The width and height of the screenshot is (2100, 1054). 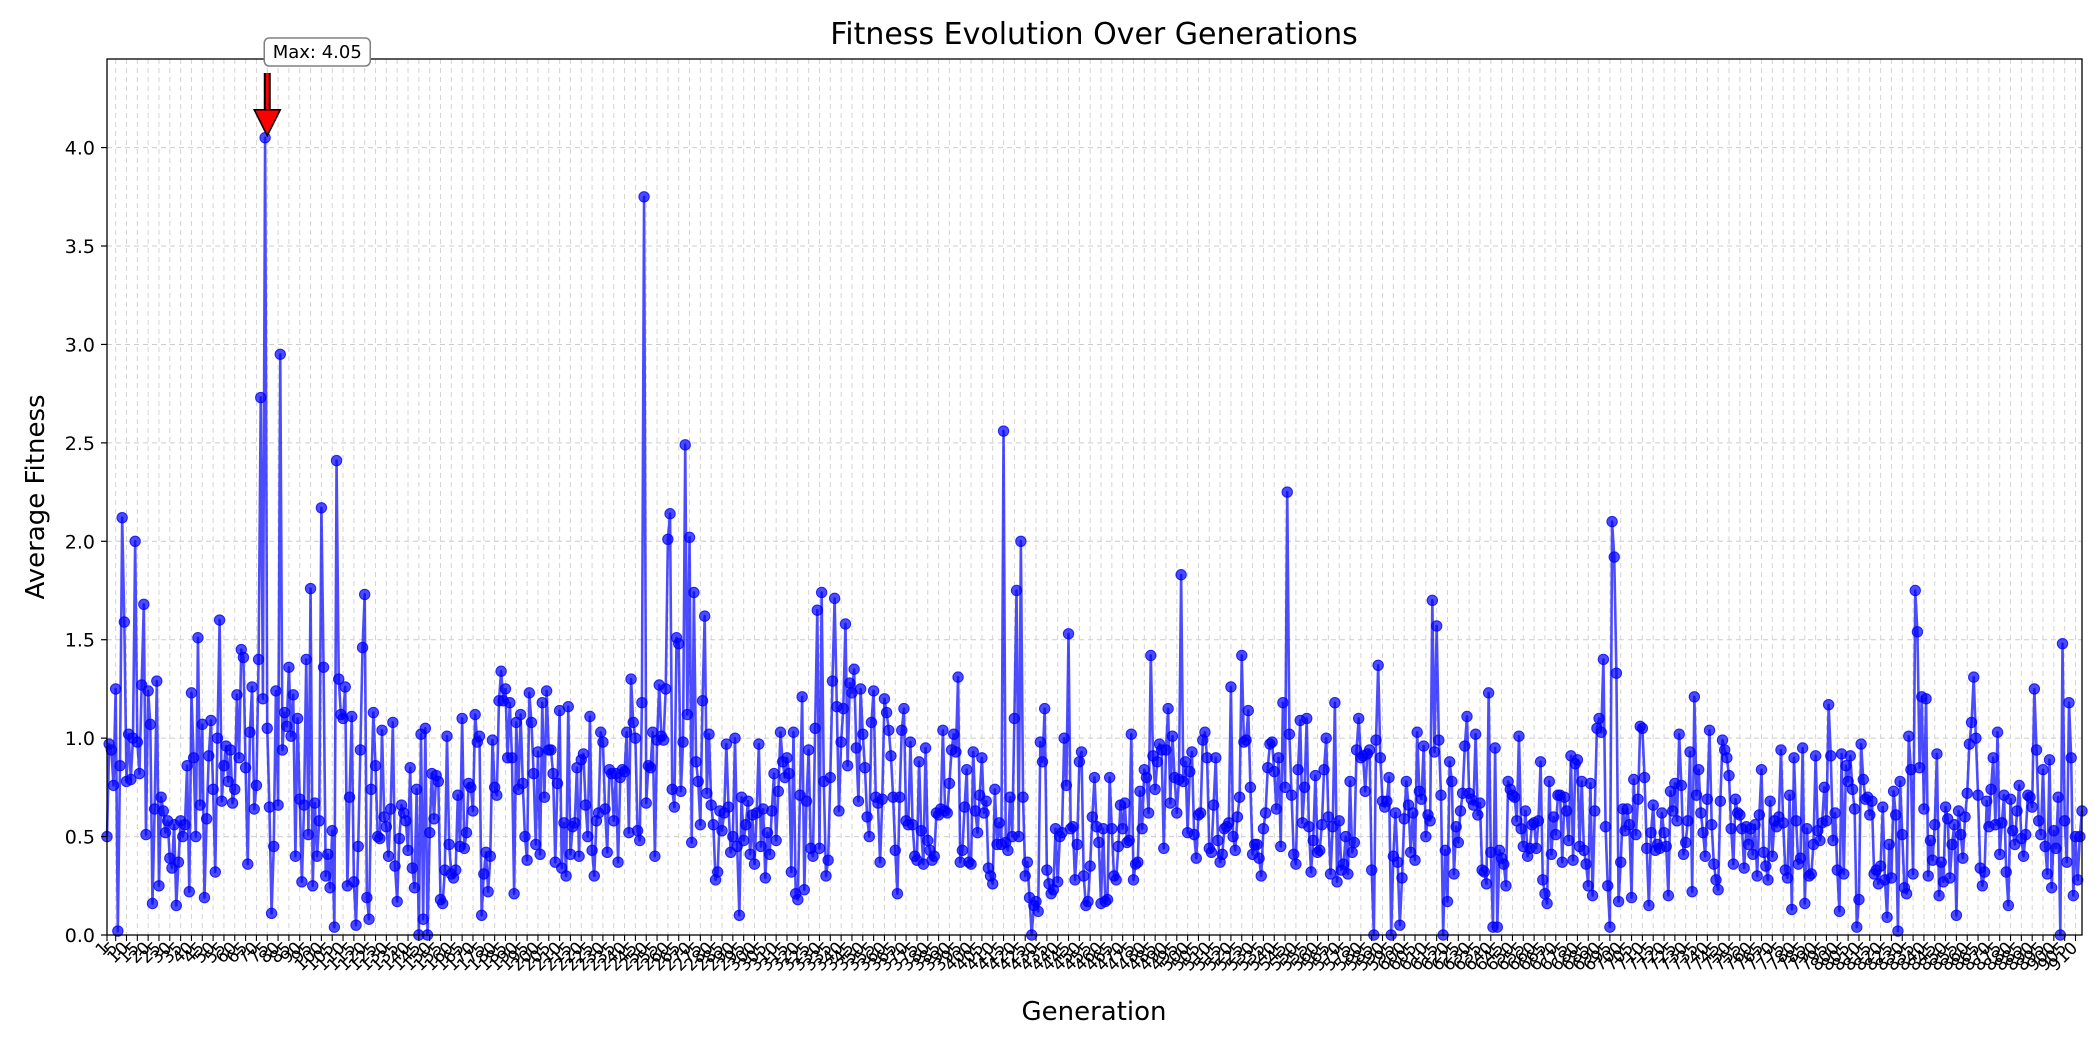 What do you see at coordinates (86, 542) in the screenshot?
I see `y-axis-ticks: 0.0 0.5 1.0 1.5 2.0 2.5 3.0 3.5 4.0` at bounding box center [86, 542].